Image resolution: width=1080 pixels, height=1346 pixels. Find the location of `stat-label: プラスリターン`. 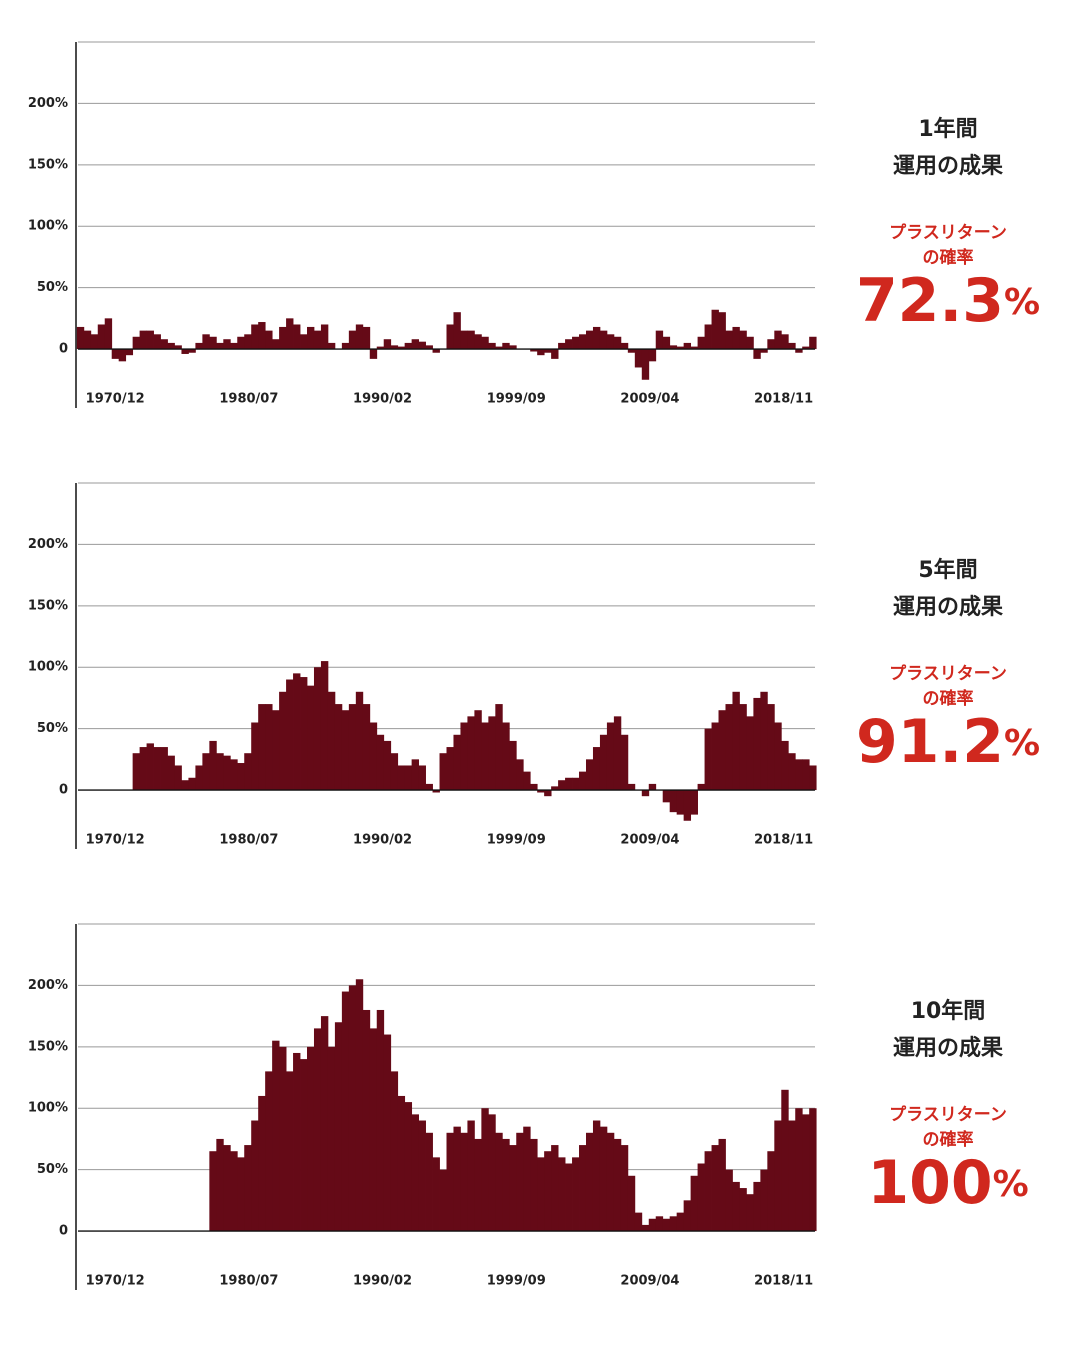

stat-label: プラスリターン is located at coordinates (948, 232).